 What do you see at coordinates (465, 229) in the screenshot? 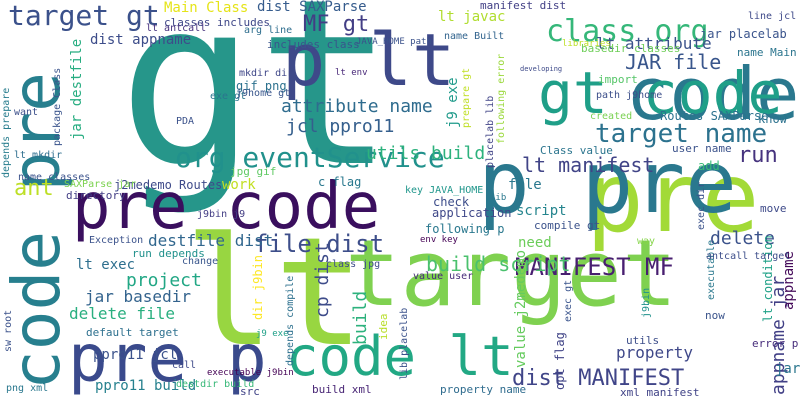
I see `cloud-word-following-p: following p` at bounding box center [465, 229].